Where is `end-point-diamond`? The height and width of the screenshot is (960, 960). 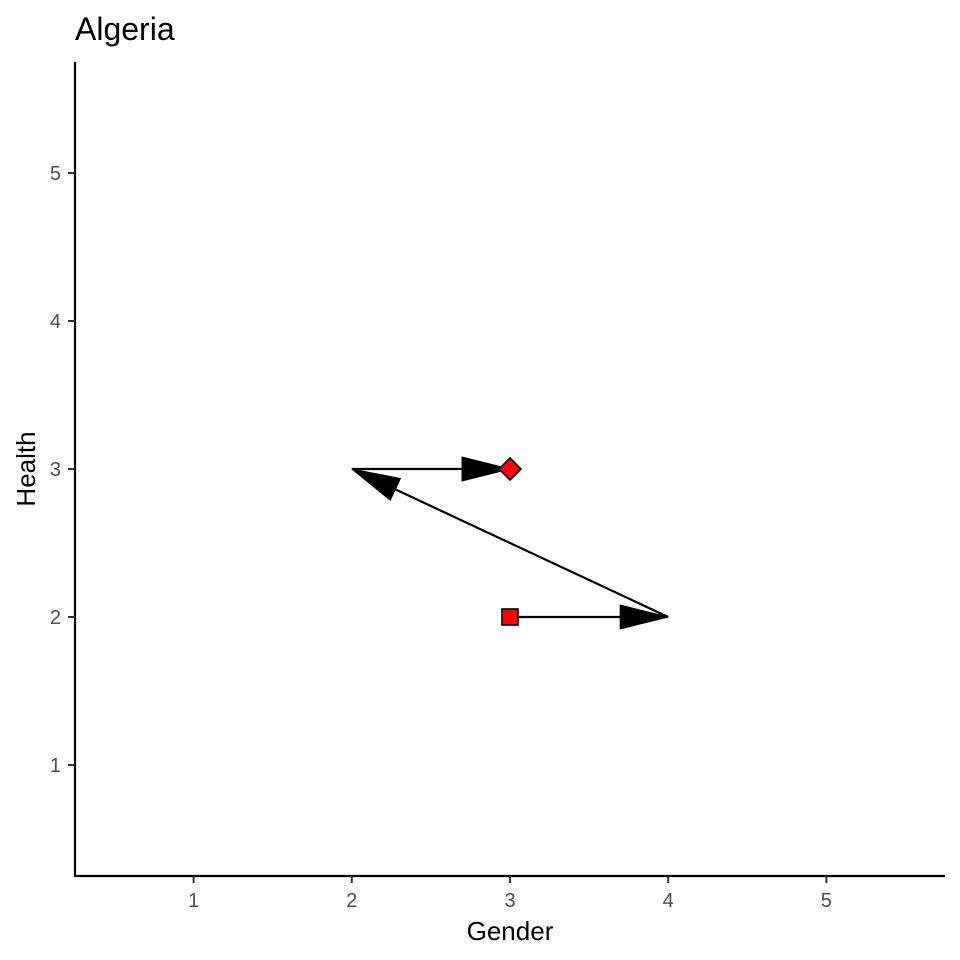
end-point-diamond is located at coordinates (510, 469).